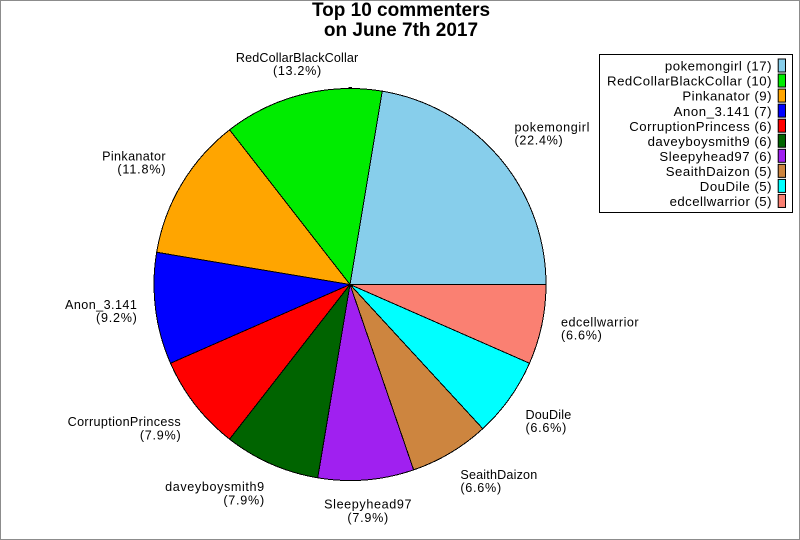 This screenshot has height=540, width=800. Describe the element at coordinates (297, 58) in the screenshot. I see `svg-text: RedCollarBlackCollar` at that location.